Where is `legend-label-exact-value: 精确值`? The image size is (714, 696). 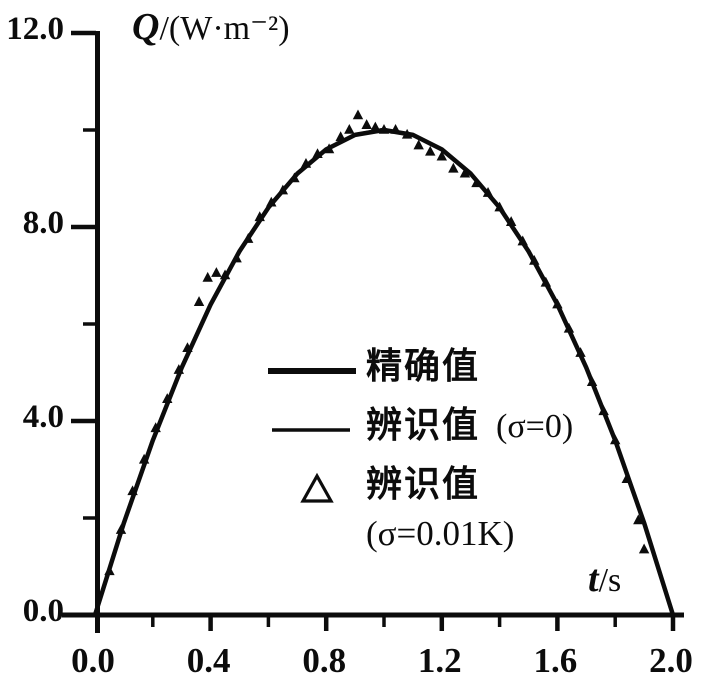 legend-label-exact-value: 精确值 is located at coordinates (423, 365).